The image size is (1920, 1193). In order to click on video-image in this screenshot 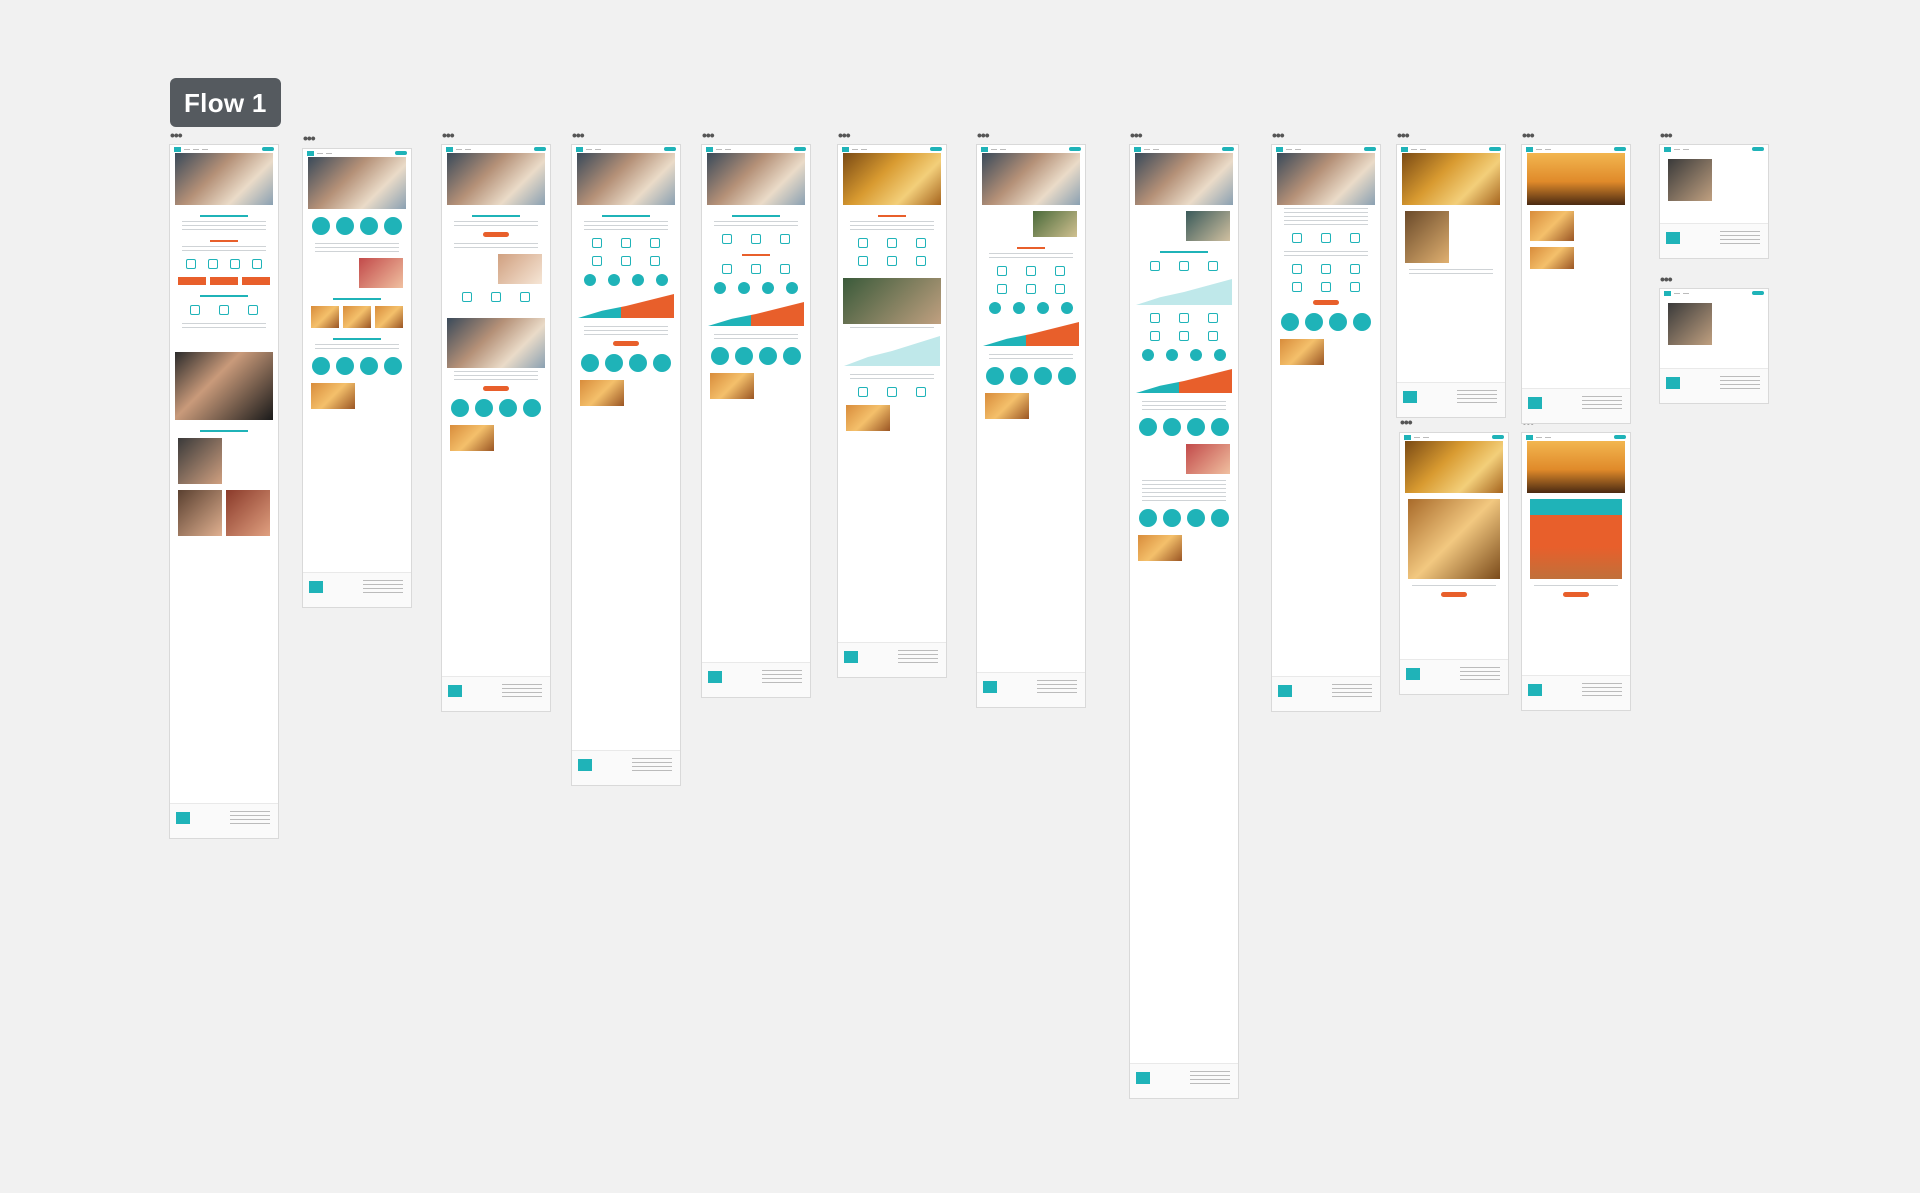, I will do `click(224, 386)`.